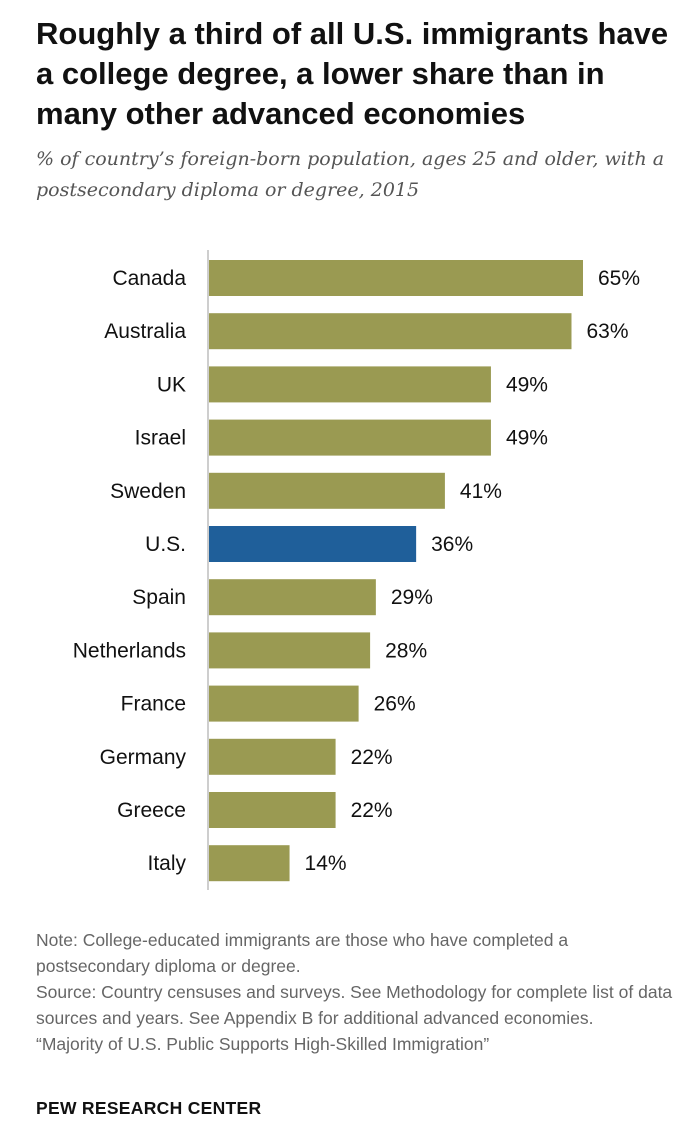 The height and width of the screenshot is (1142, 690). Describe the element at coordinates (166, 863) in the screenshot. I see `category-label: Italy` at that location.